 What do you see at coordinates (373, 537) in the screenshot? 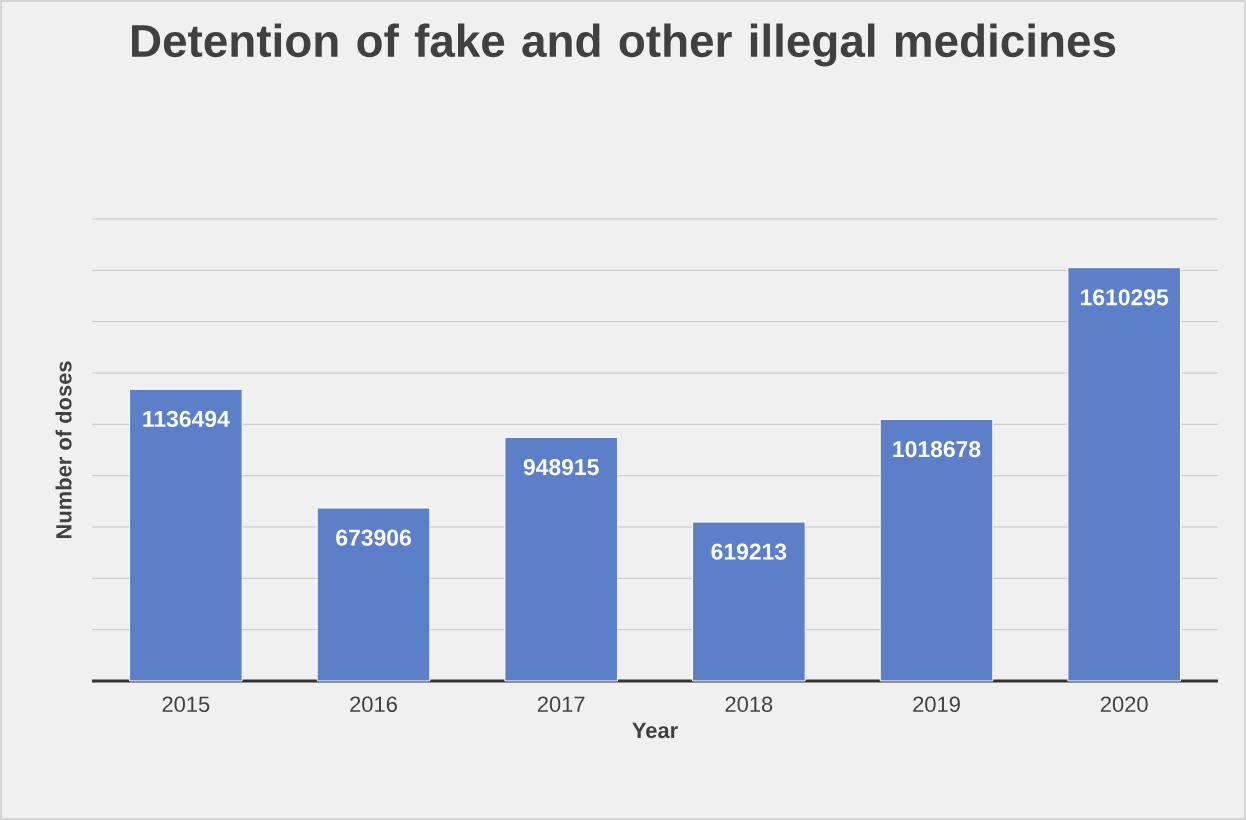
I see `data-label: 673906` at bounding box center [373, 537].